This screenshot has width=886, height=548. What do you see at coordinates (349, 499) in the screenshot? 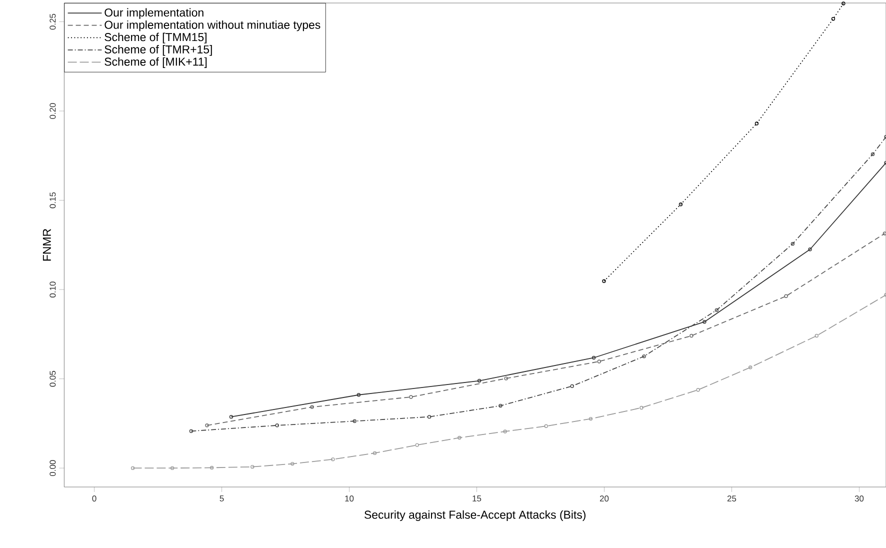
I see `x-tick-label: 10` at bounding box center [349, 499].